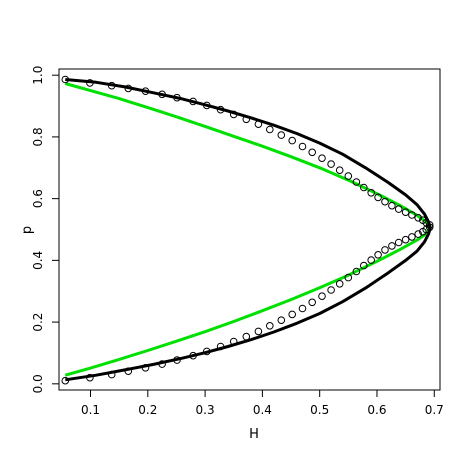 The image size is (474, 474). What do you see at coordinates (90, 410) in the screenshot?
I see `x-tick-label: 0.1` at bounding box center [90, 410].